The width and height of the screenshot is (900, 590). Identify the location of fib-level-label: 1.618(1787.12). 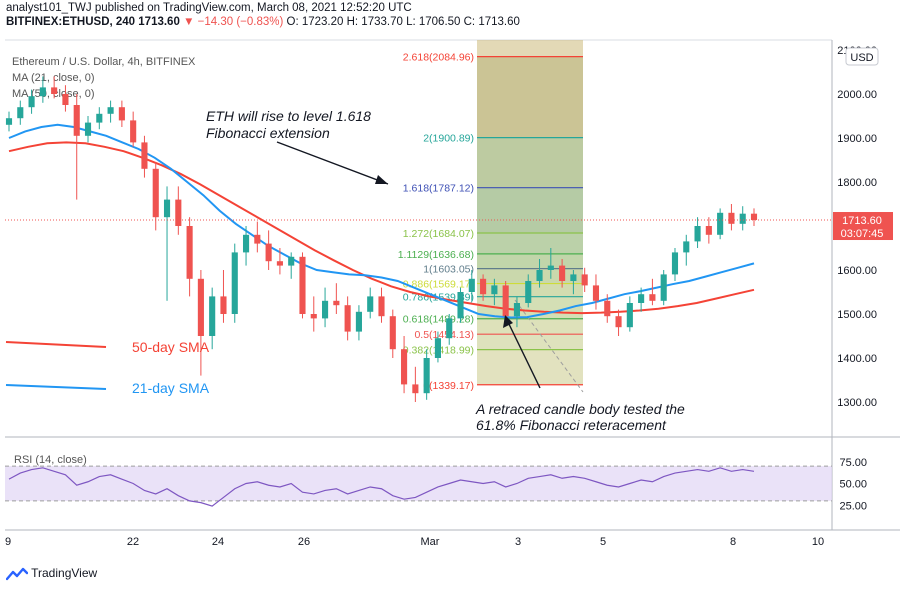
(438, 189).